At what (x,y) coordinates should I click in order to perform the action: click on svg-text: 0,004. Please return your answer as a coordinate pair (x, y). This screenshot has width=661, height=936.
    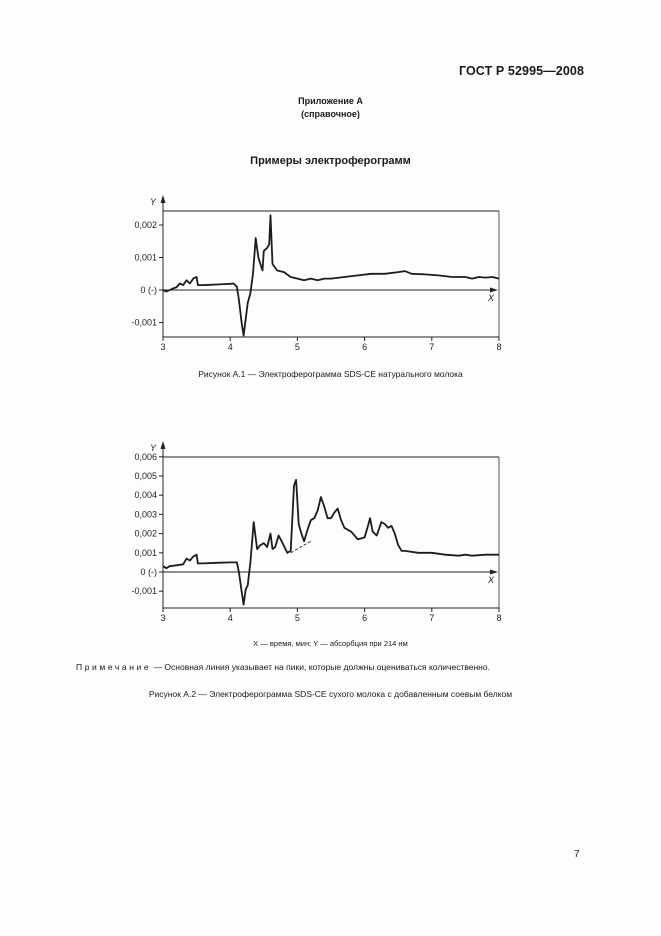
    Looking at the image, I should click on (145, 495).